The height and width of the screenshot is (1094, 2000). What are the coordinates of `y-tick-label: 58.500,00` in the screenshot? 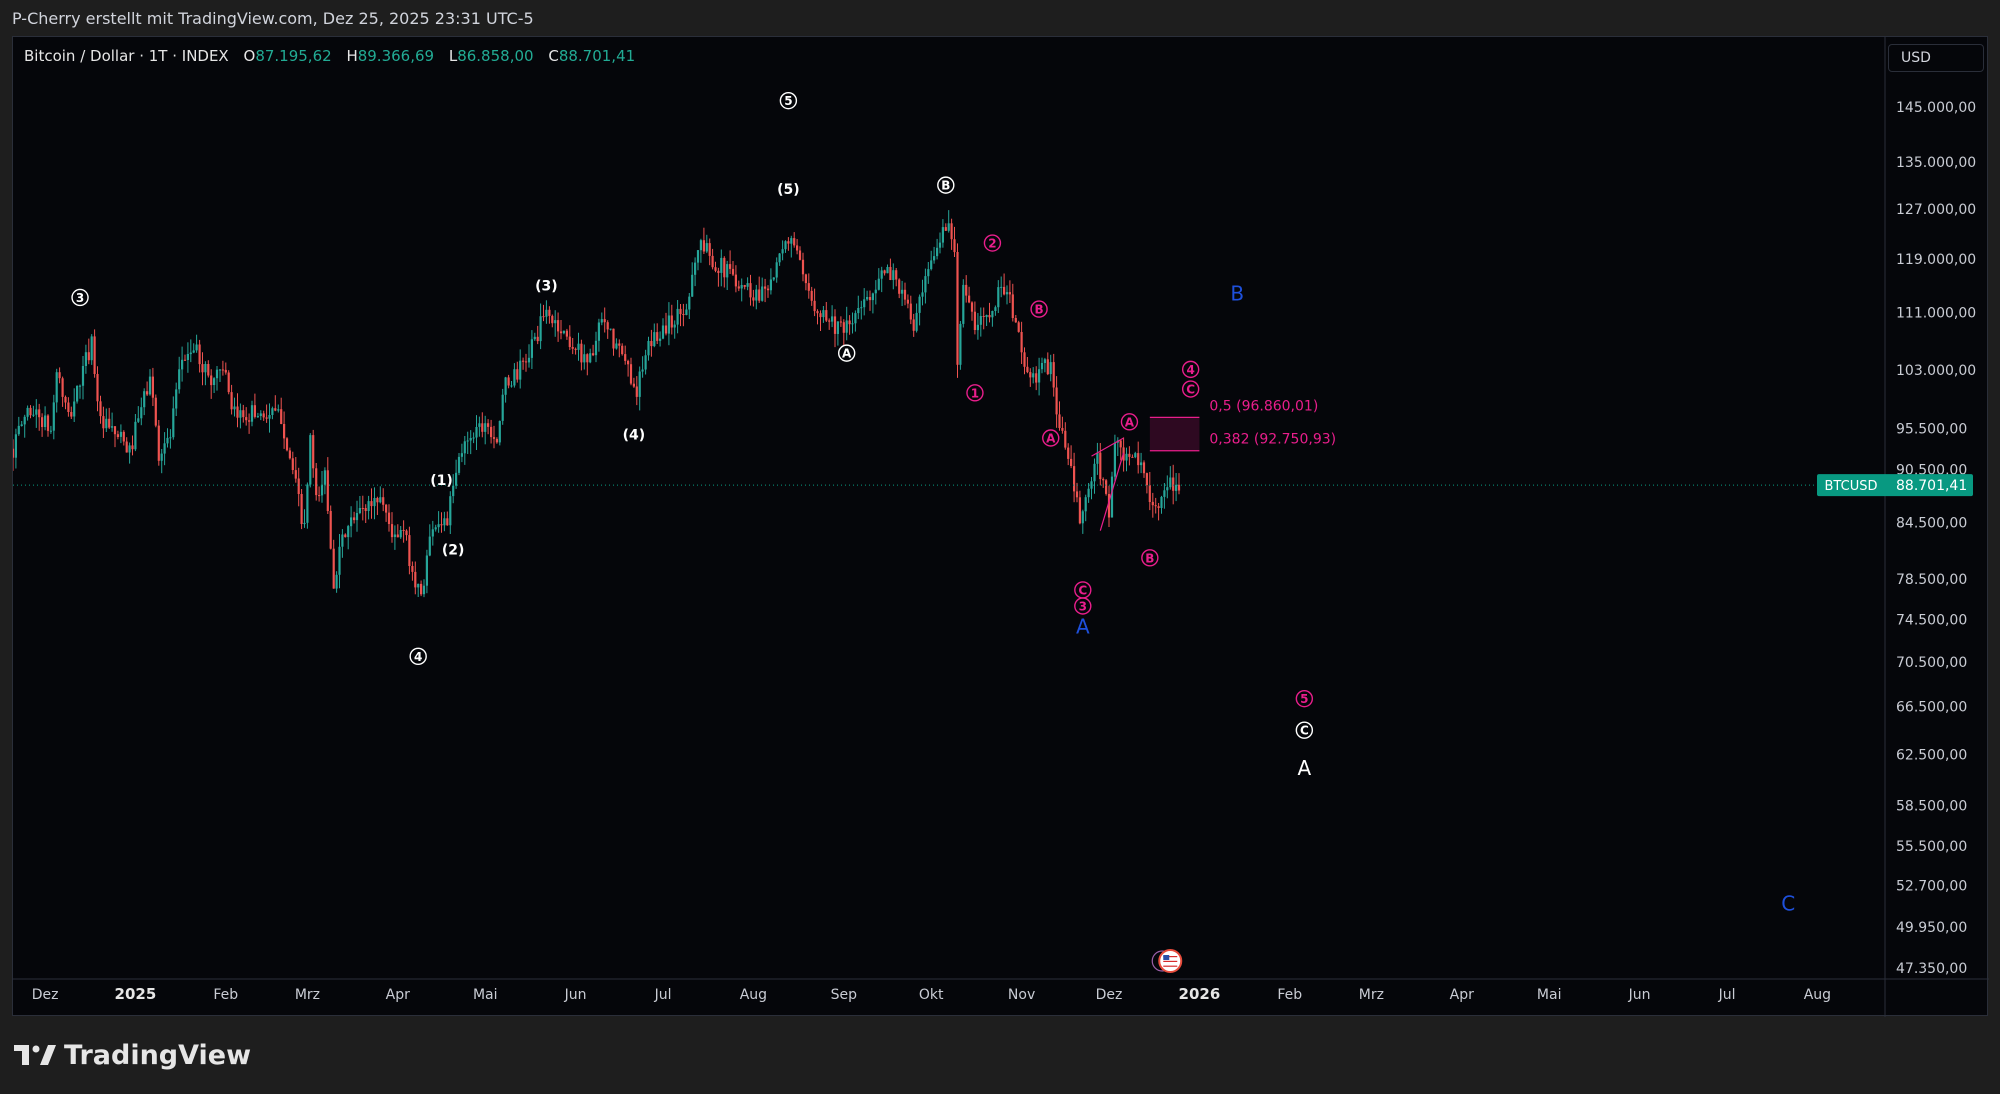 It's located at (1931, 806).